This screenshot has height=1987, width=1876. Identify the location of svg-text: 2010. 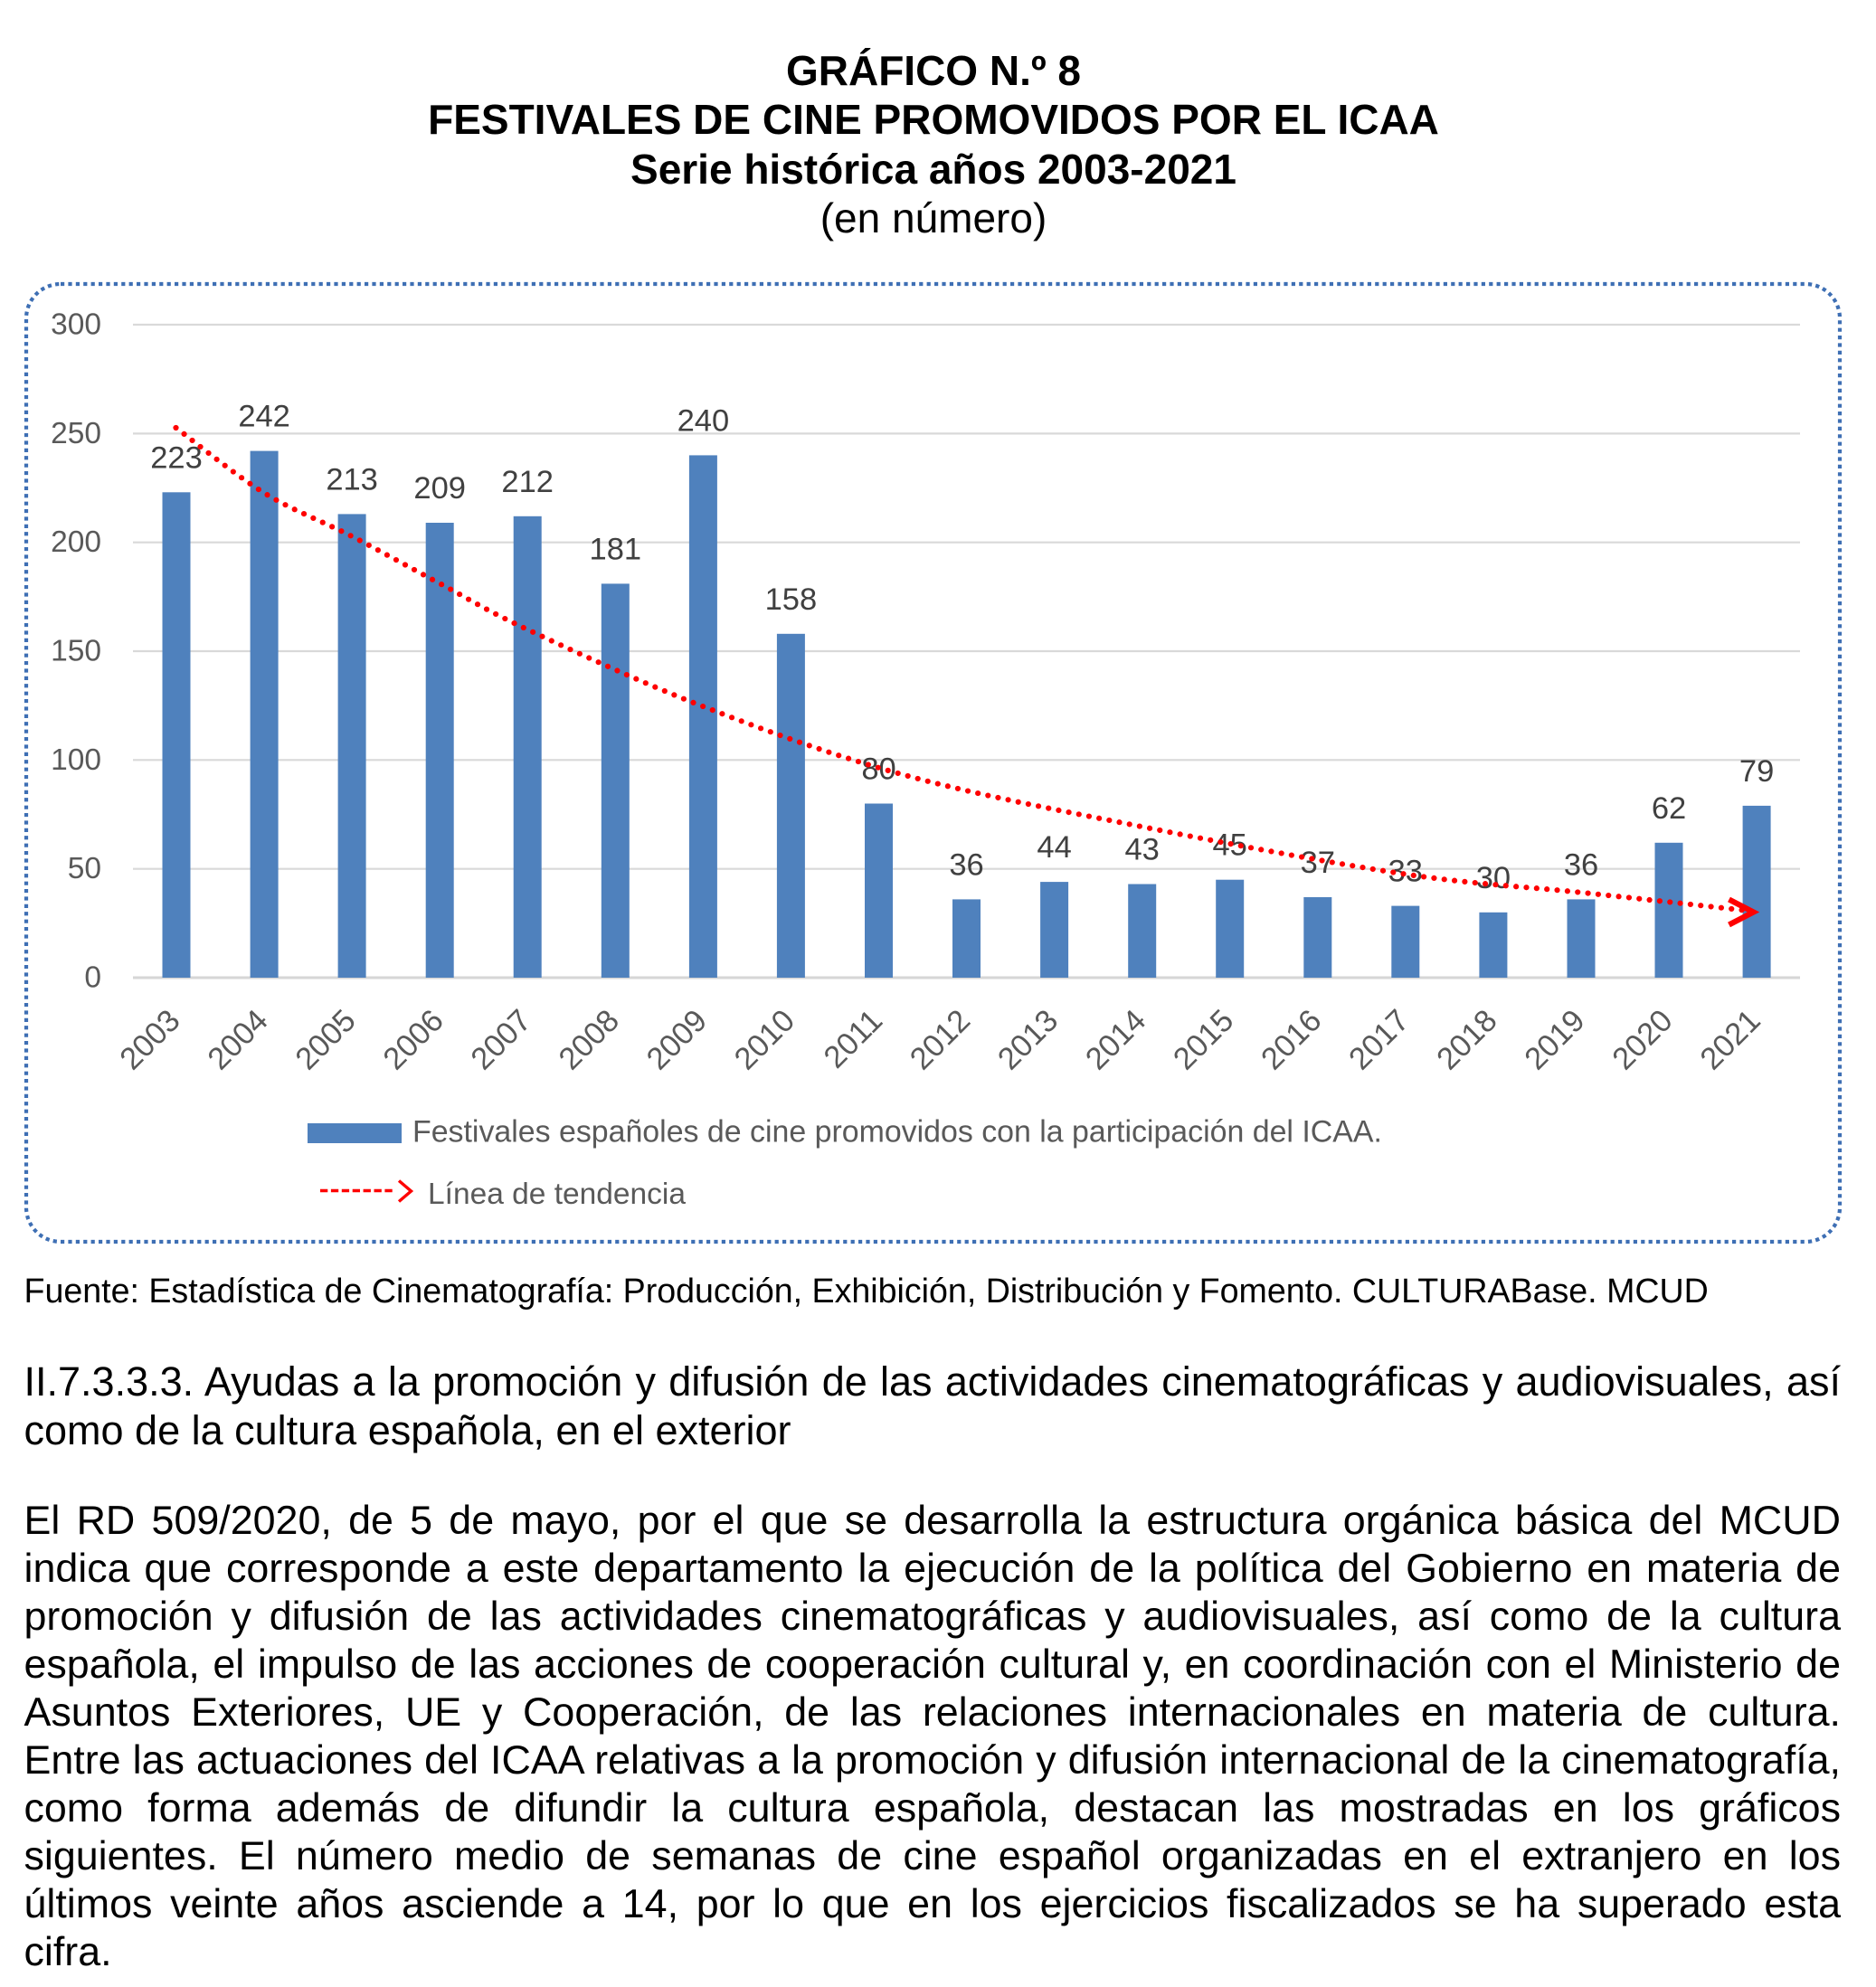
(764, 1039).